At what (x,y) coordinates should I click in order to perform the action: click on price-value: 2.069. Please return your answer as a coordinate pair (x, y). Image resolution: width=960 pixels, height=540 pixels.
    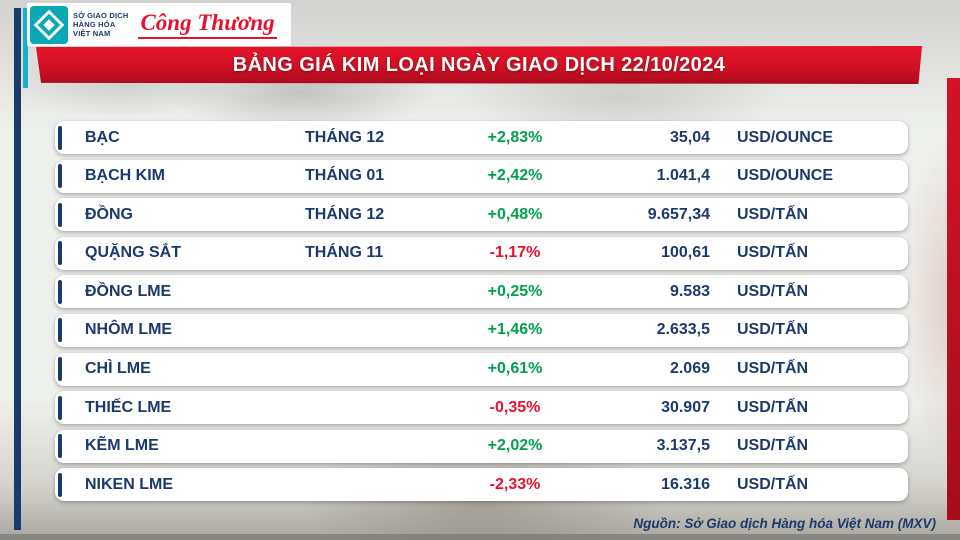
    Looking at the image, I should click on (689, 369).